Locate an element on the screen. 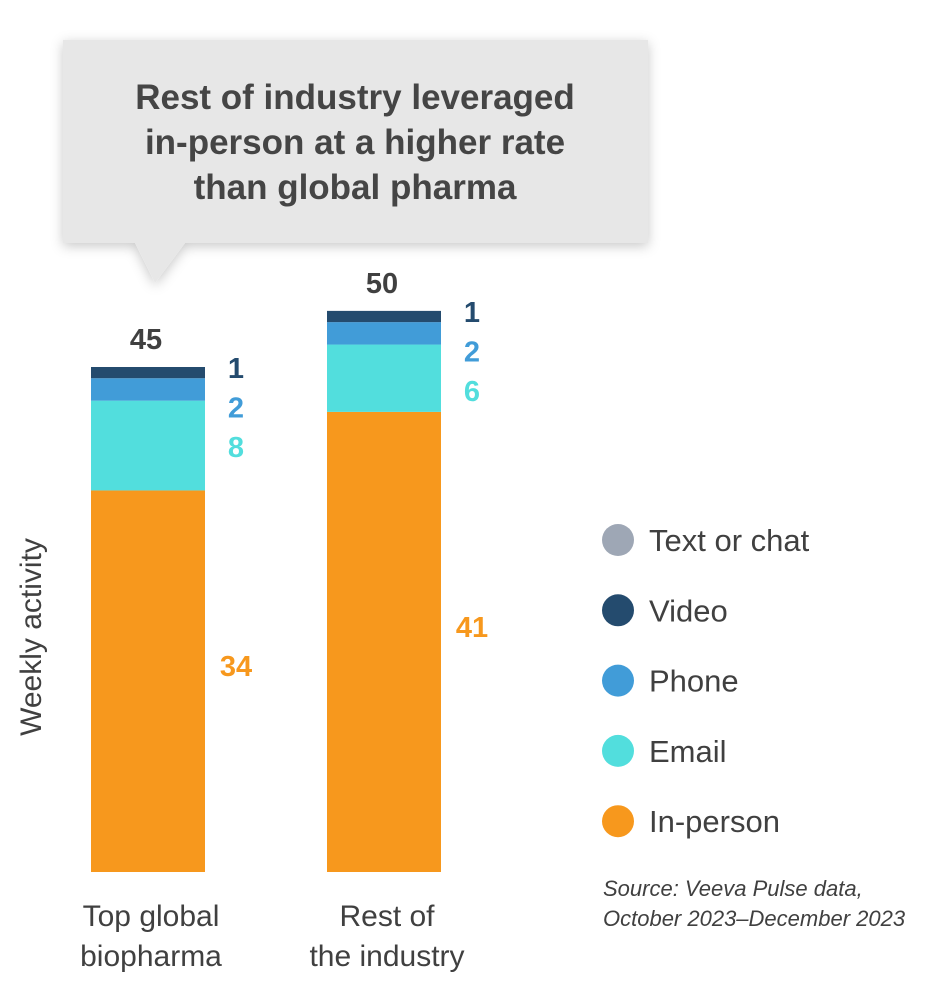 This screenshot has height=985, width=942. total-label: 50 is located at coordinates (382, 284).